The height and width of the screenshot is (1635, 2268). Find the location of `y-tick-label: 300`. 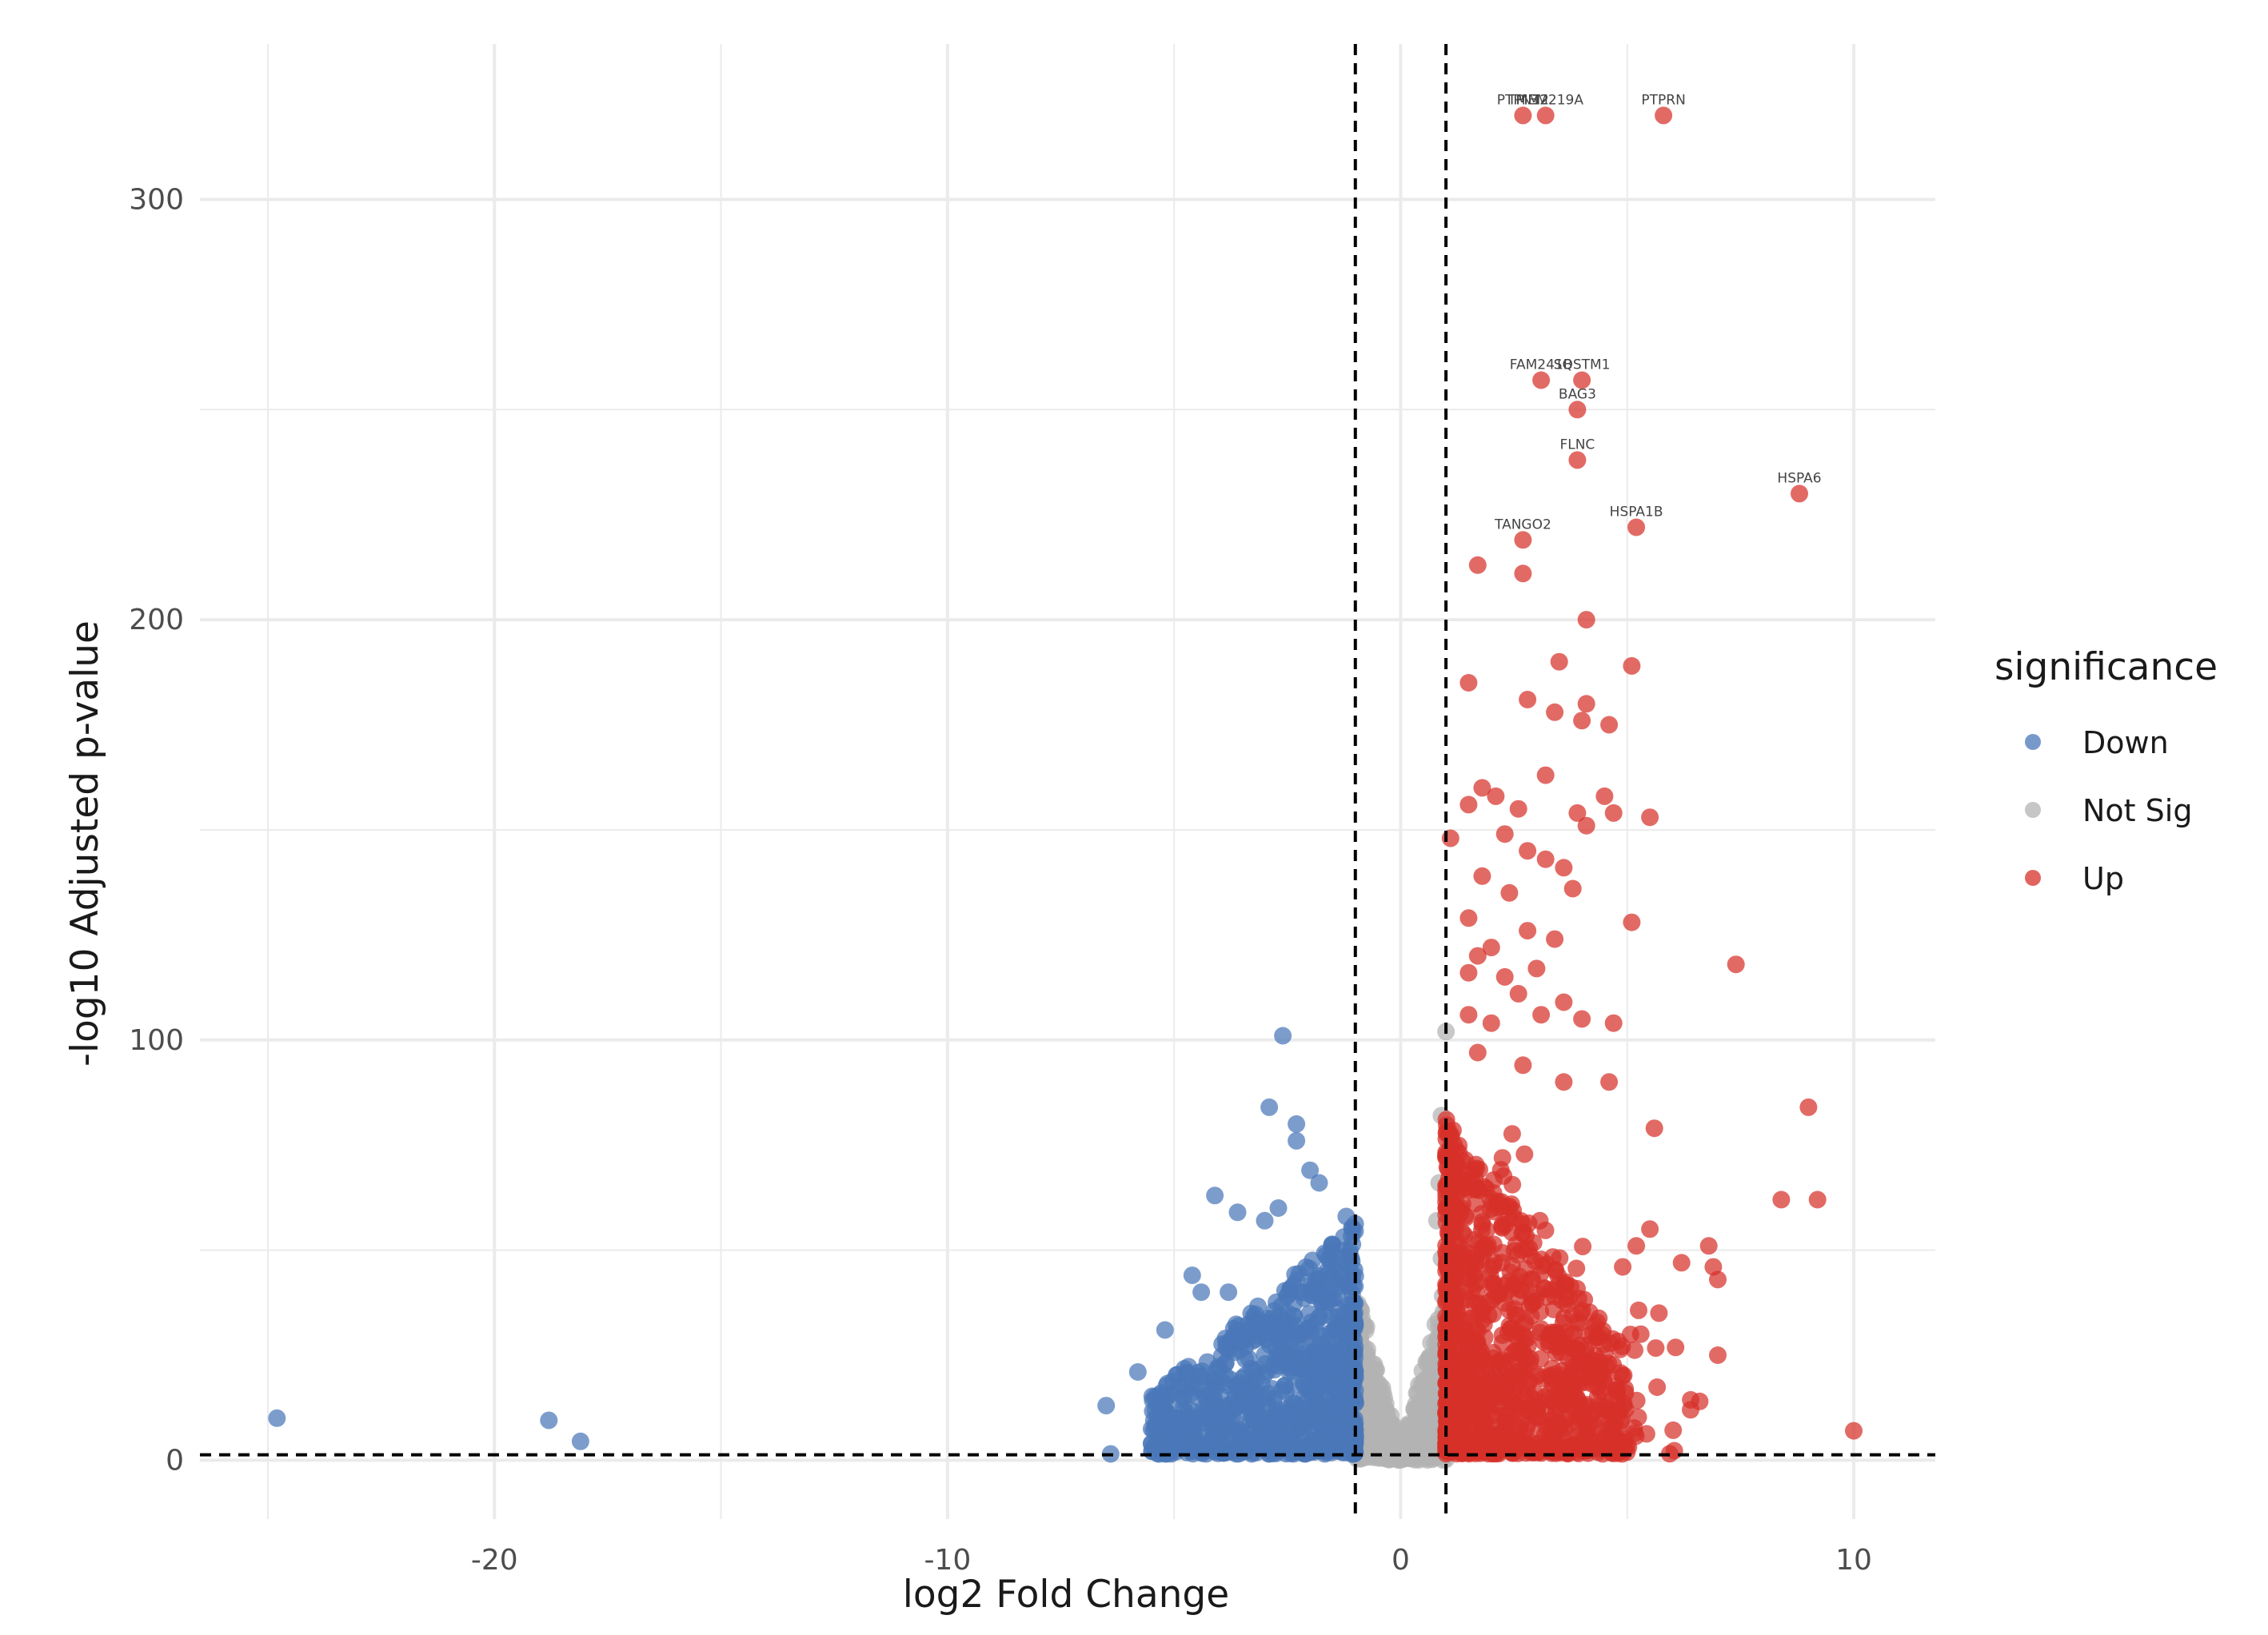

y-tick-label: 300 is located at coordinates (157, 199).